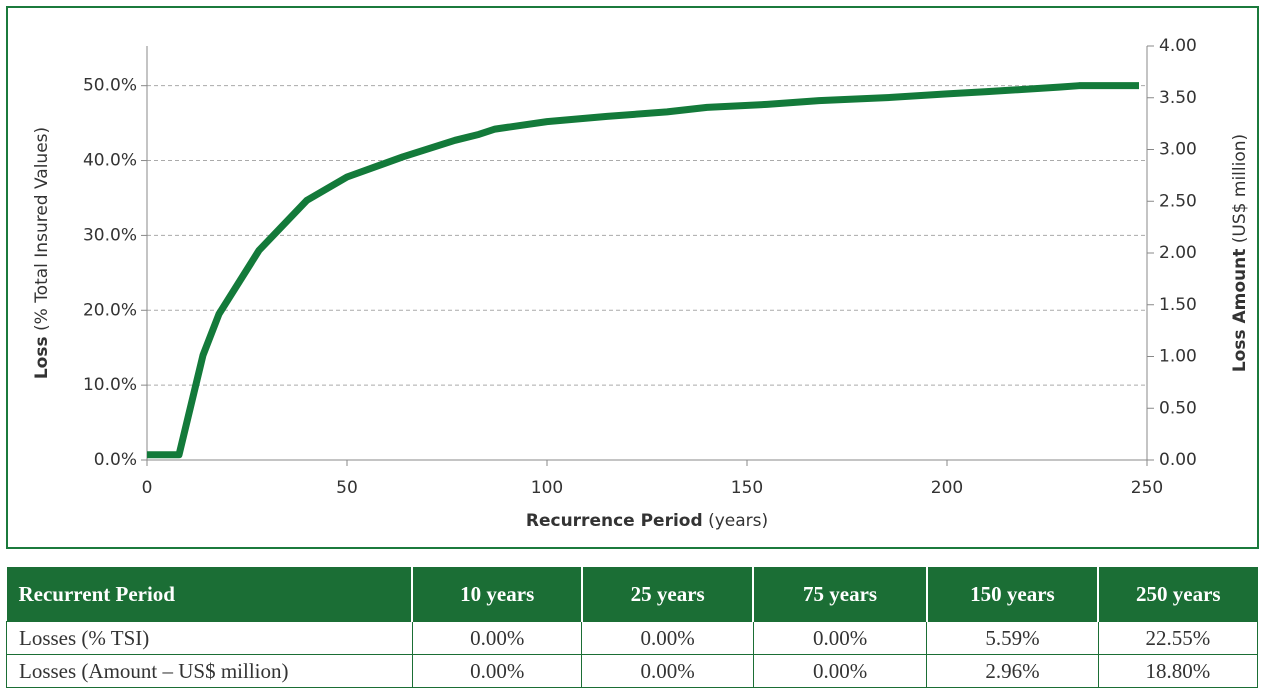 The image size is (1264, 688). I want to click on y-axis-label-rest: (% Total Insured Values), so click(42, 229).